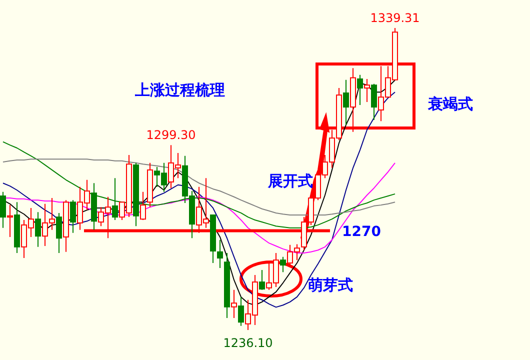  I want to click on text: 上涨过程梳理, so click(179, 90).